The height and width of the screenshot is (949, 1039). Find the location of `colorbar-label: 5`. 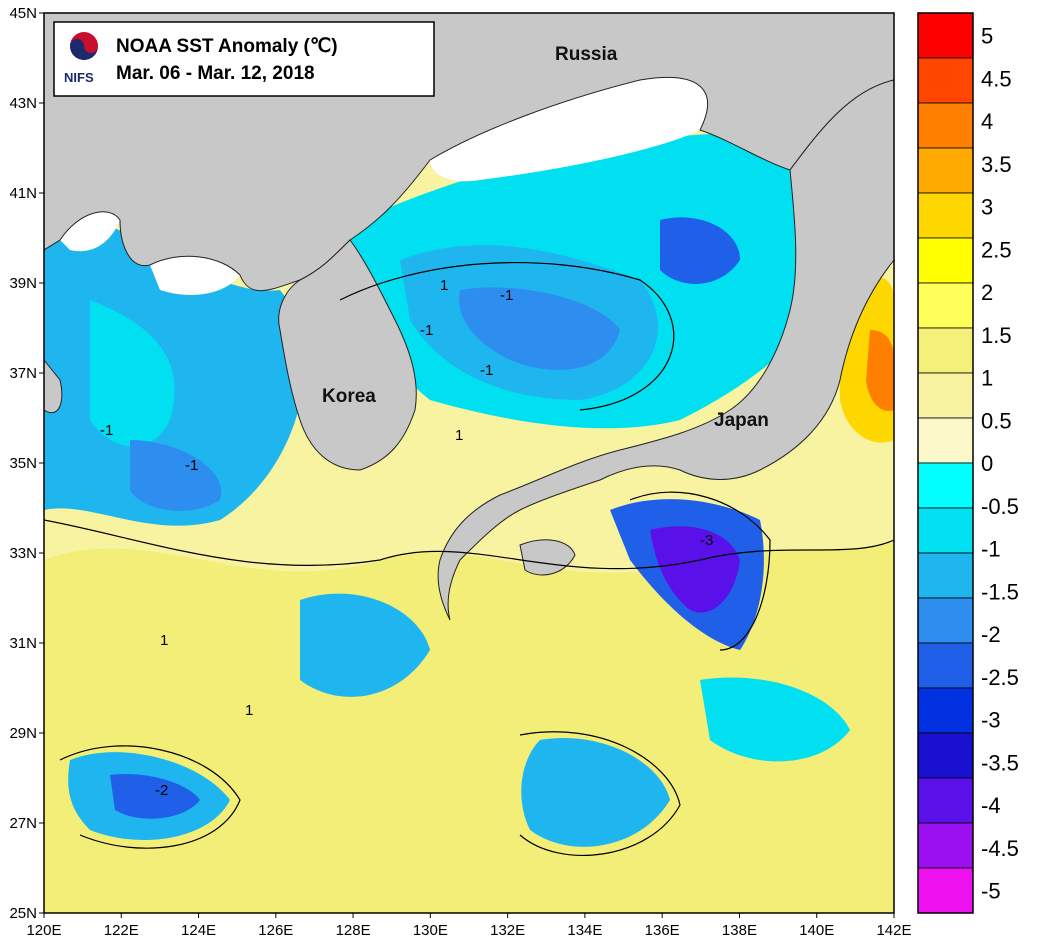

colorbar-label: 5 is located at coordinates (987, 36).